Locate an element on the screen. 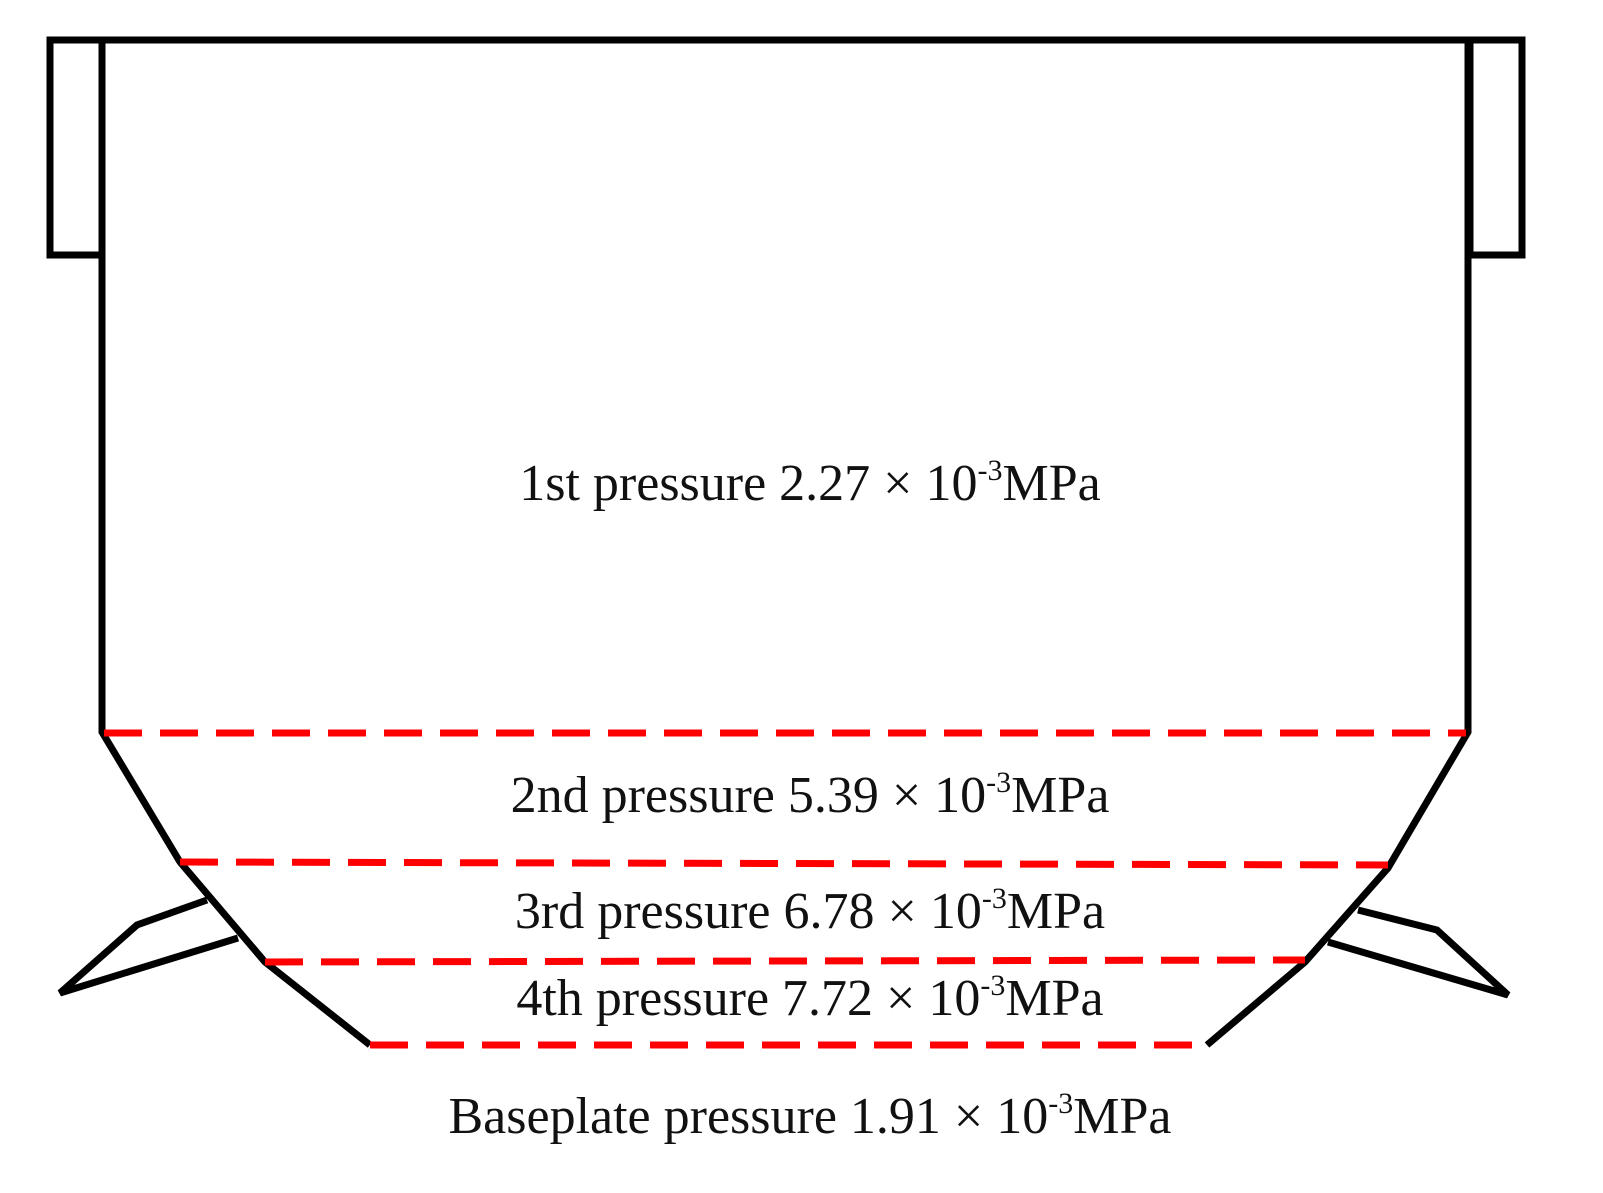 The width and height of the screenshot is (1603, 1193). pressure-label: 3rd pressure 6.78 × 10-3MPa is located at coordinates (810, 911).